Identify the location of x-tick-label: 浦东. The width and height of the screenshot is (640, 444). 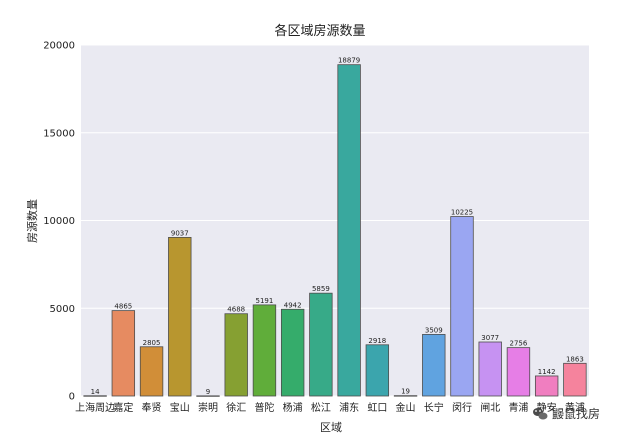
(349, 407).